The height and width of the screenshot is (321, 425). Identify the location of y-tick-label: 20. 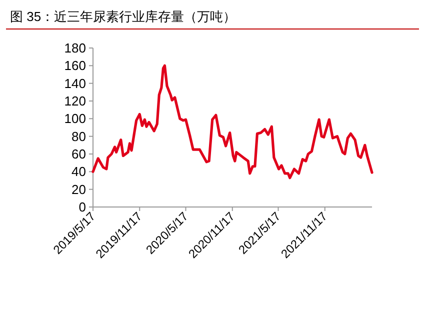
(79, 189).